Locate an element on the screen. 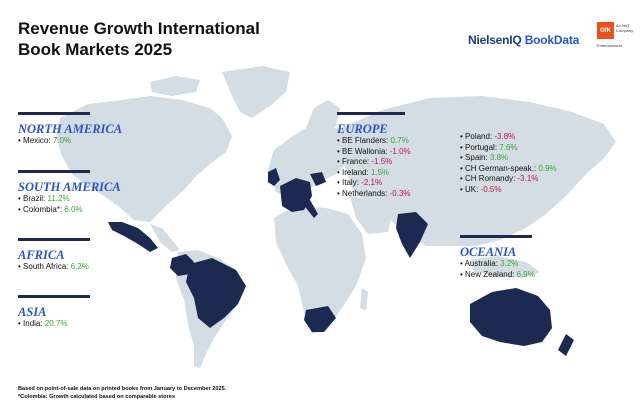 The image size is (644, 414). gfk-logo: GfK is located at coordinates (605, 30).